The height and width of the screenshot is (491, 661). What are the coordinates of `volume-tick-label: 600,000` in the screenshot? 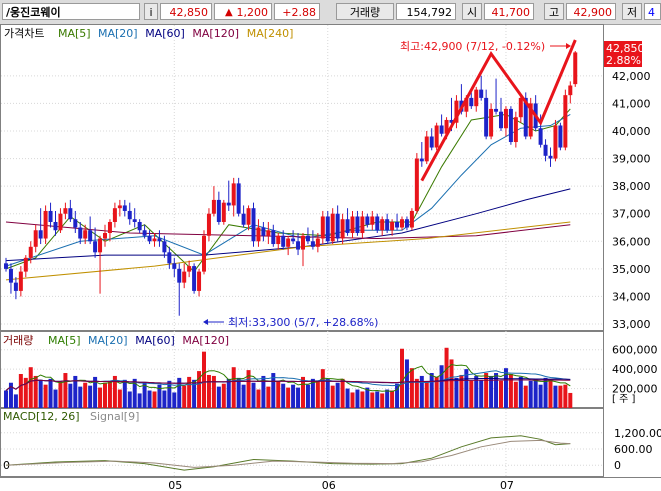 It's located at (635, 350).